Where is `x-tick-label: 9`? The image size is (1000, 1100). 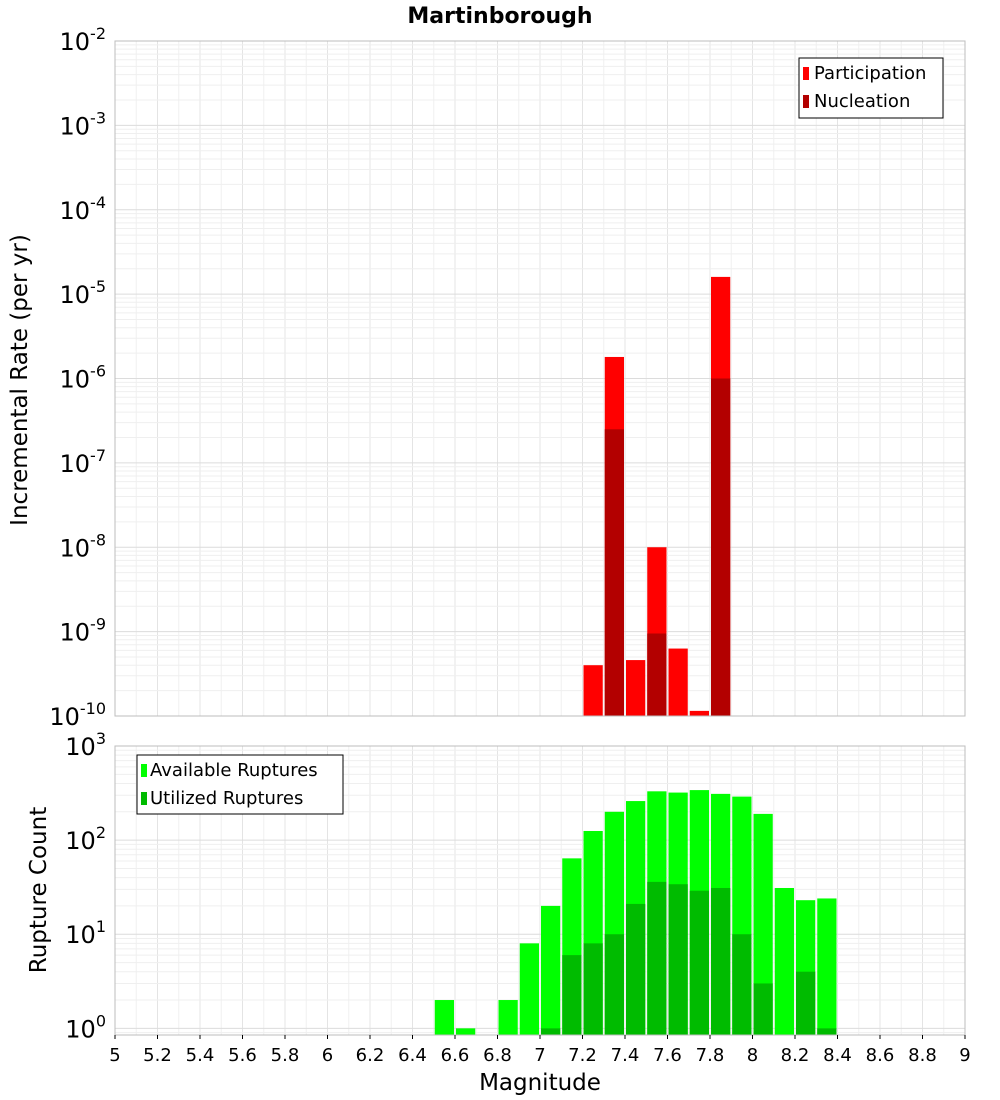 x-tick-label: 9 is located at coordinates (964, 1055).